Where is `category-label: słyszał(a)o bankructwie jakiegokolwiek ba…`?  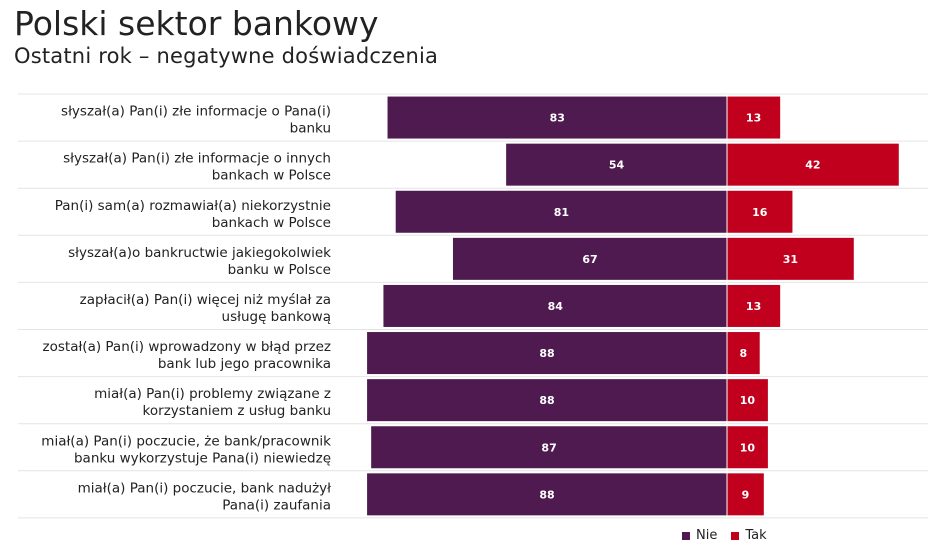
category-label: słyszał(a)o bankructwie jakiegokolwiek ba… is located at coordinates (199, 261).